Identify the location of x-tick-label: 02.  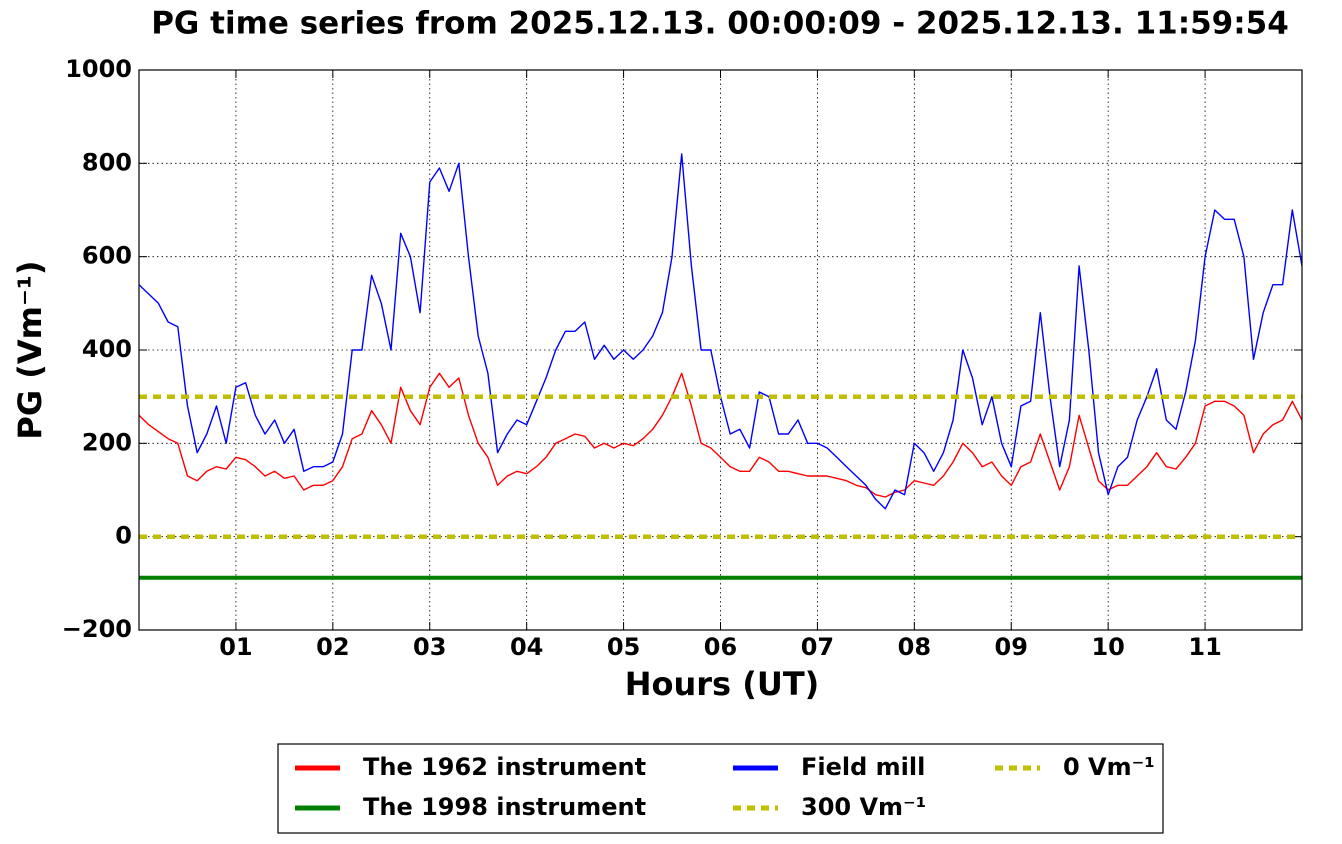
(332, 647).